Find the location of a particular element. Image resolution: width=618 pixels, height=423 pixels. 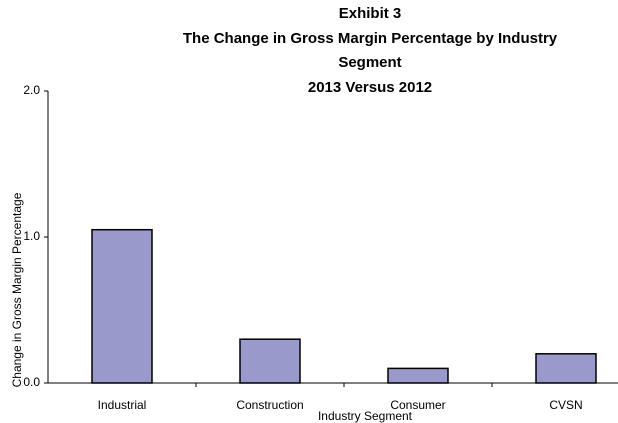

x-axis-label: Industry Segment is located at coordinates (365, 416).